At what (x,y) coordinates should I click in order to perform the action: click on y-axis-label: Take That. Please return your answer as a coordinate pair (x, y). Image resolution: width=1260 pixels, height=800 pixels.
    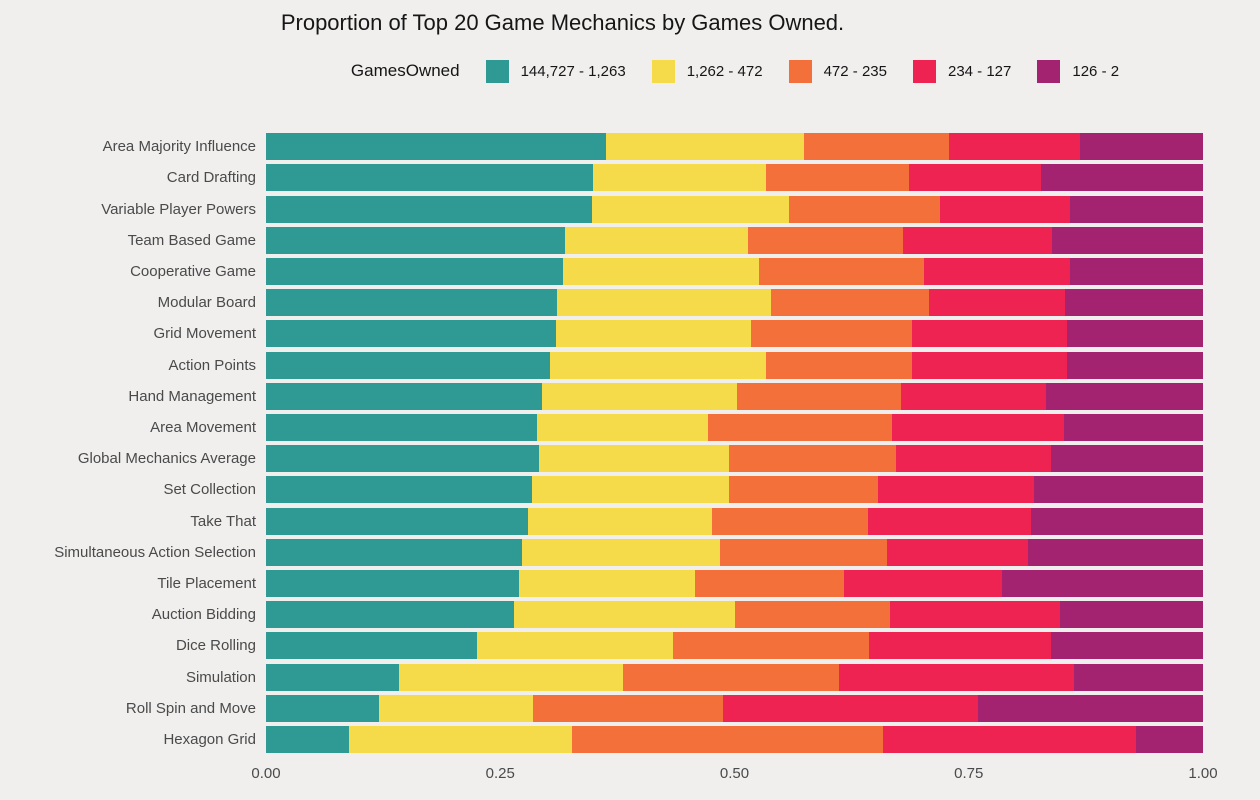
    Looking at the image, I should click on (223, 521).